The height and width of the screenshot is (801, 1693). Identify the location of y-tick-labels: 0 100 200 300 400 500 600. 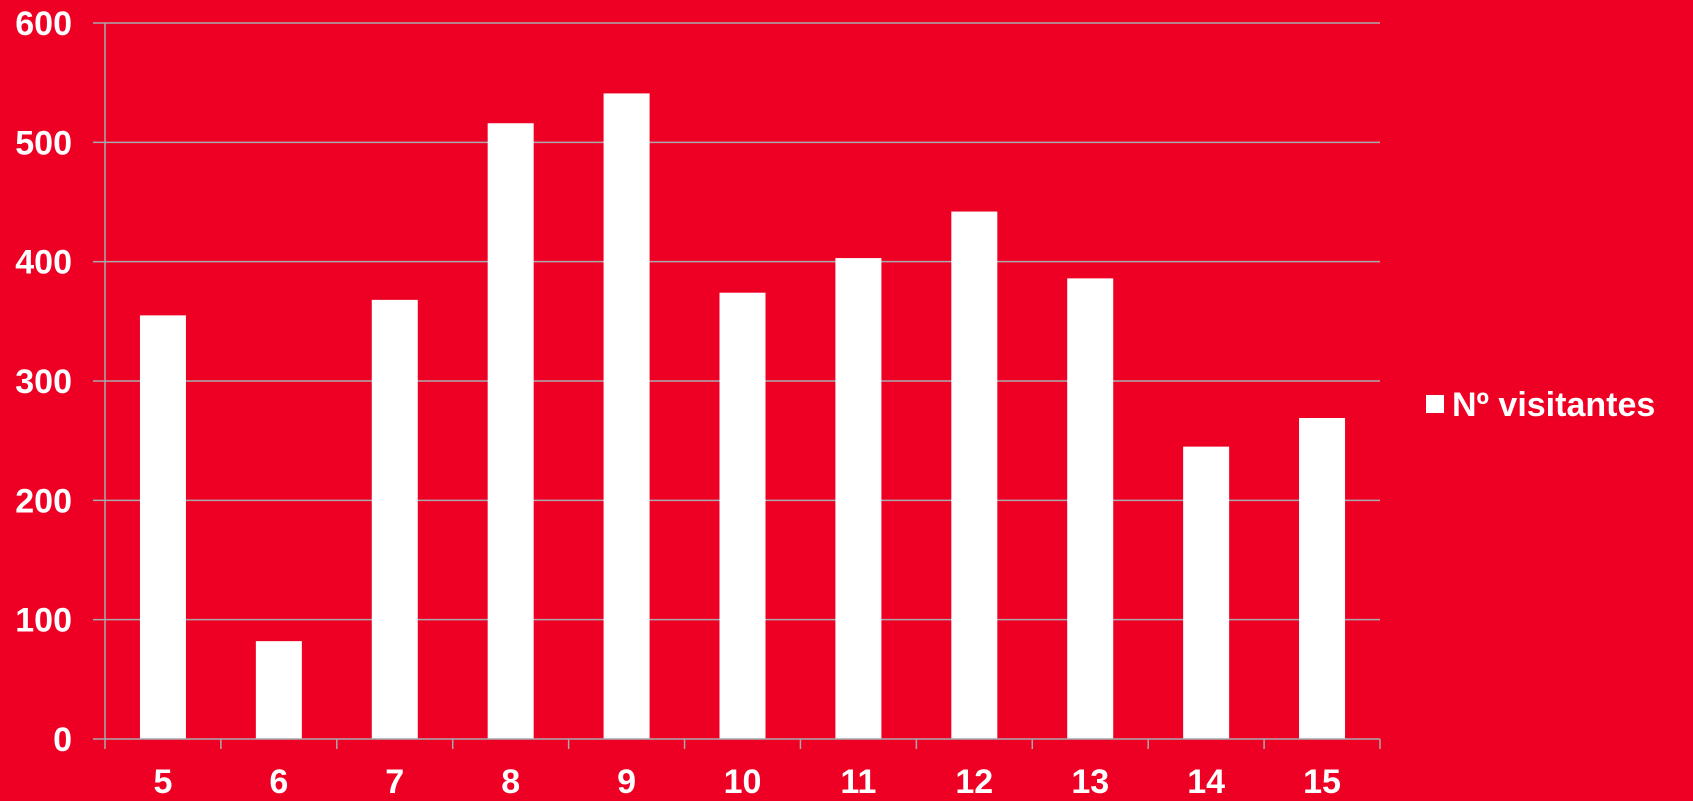
(43, 382).